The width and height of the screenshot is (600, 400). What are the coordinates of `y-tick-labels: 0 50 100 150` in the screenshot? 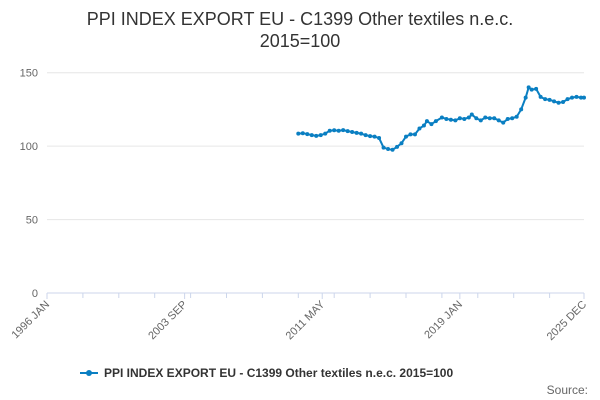 It's located at (29, 184).